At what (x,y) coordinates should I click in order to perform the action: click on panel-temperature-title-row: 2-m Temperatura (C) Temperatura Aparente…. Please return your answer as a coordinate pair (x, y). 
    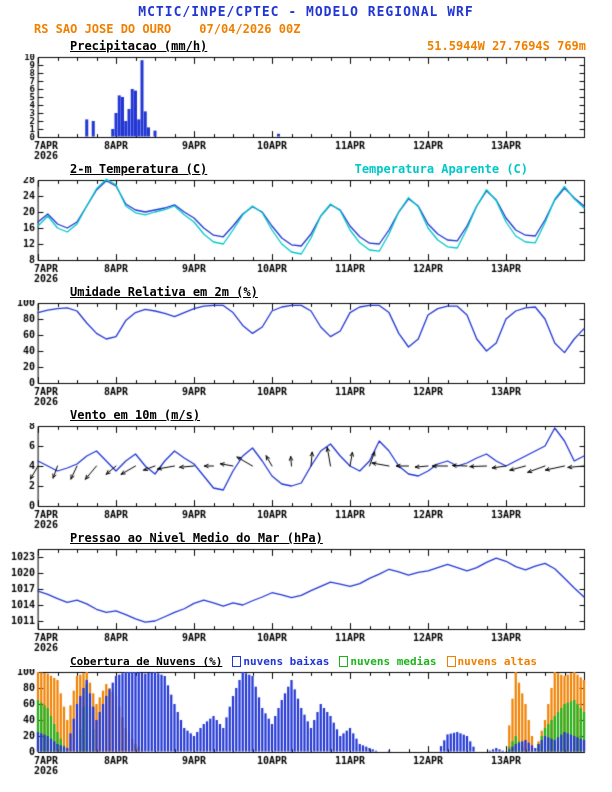
    Looking at the image, I should click on (306, 168).